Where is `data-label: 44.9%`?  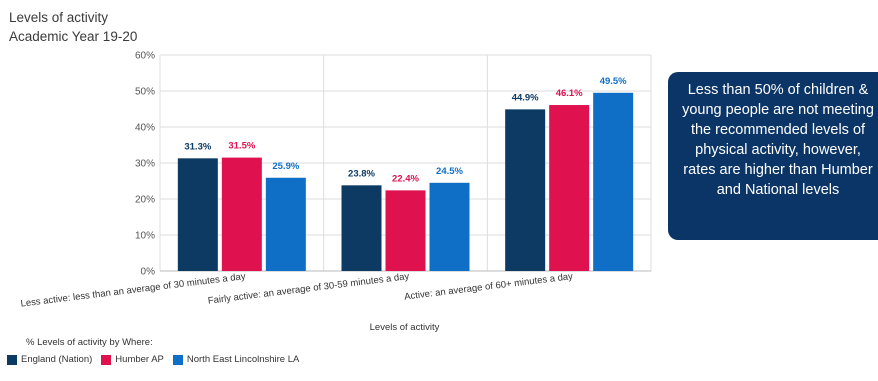 data-label: 44.9% is located at coordinates (525, 97).